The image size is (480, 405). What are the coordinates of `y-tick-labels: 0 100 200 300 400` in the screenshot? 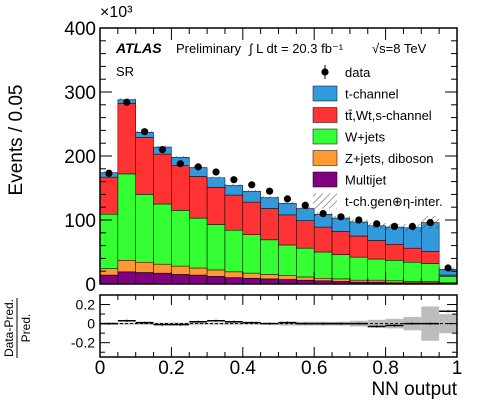 It's located at (80, 157).